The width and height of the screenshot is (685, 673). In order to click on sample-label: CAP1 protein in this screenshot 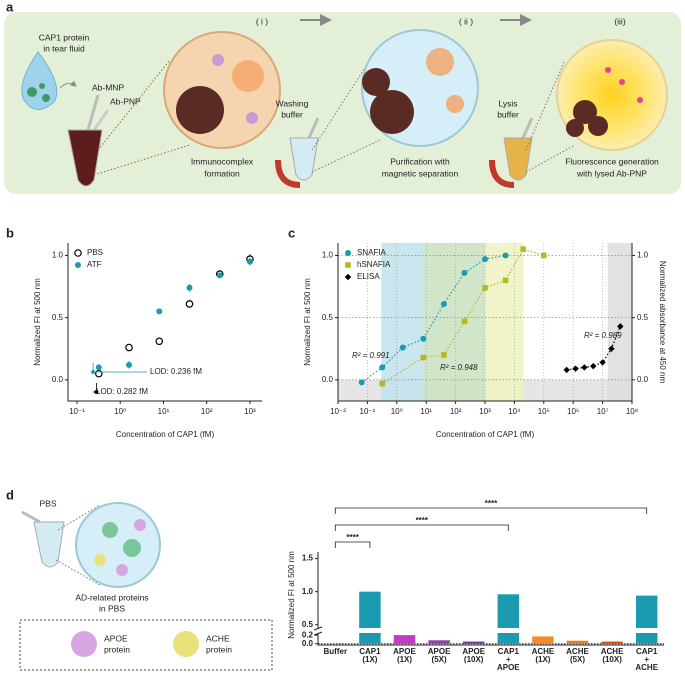, I will do `click(64, 37)`.